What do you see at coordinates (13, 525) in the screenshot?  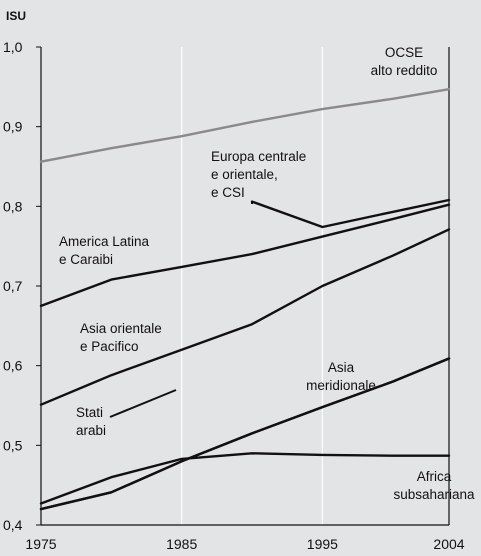 I see `y-tick-label: 0,4` at bounding box center [13, 525].